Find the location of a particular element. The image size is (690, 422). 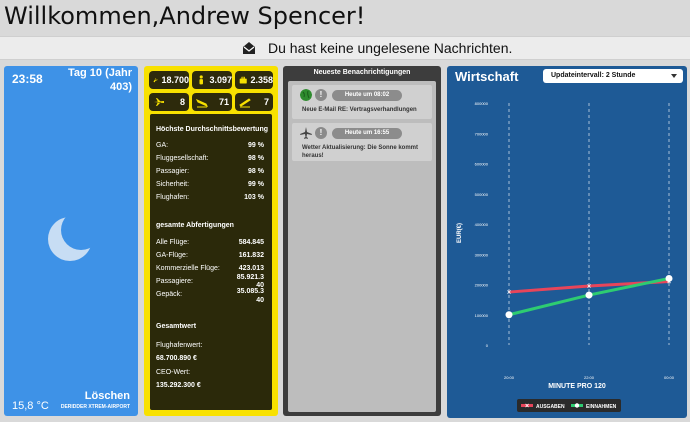

rating-label: Sicherheit: is located at coordinates (173, 184).